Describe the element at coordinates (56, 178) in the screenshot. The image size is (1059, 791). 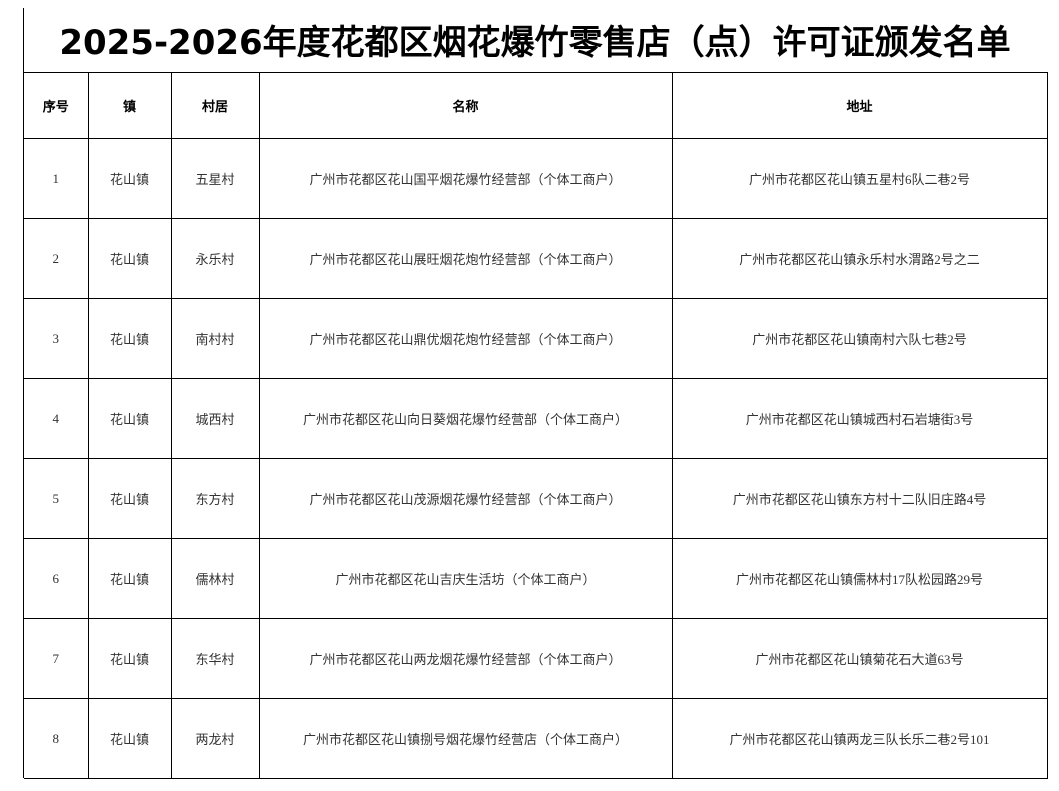
I see `table-cell: 1` at that location.